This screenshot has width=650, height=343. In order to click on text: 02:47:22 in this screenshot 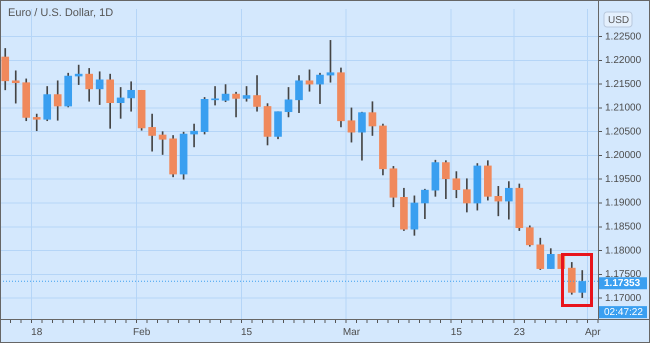, I will do `click(624, 312)`.